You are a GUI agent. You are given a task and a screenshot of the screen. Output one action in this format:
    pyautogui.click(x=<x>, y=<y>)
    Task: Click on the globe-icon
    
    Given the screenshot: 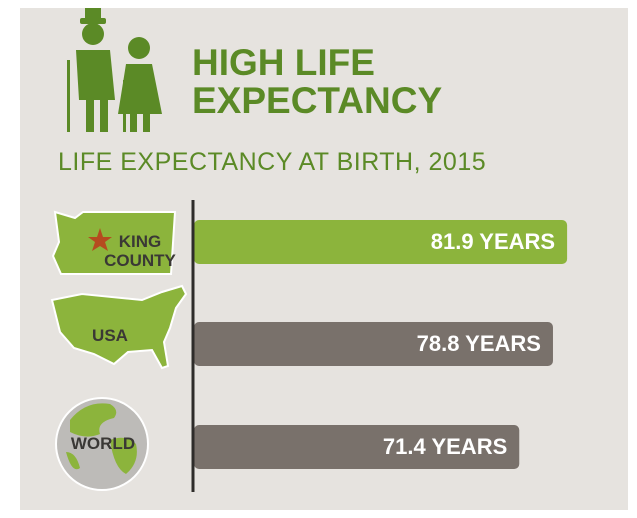 What is the action you would take?
    pyautogui.click(x=102, y=444)
    